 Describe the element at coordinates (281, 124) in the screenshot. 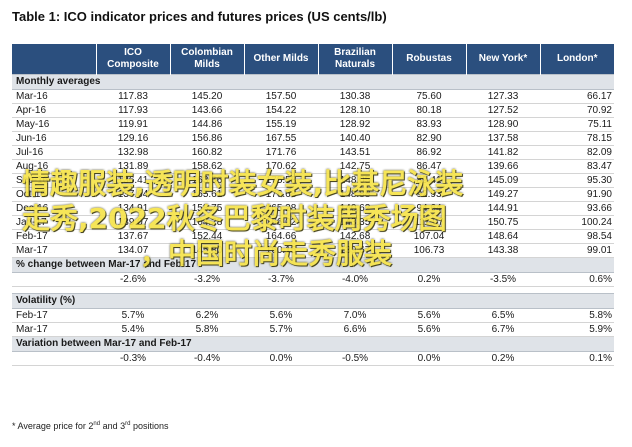

I see `table-cell: 155.19` at that location.